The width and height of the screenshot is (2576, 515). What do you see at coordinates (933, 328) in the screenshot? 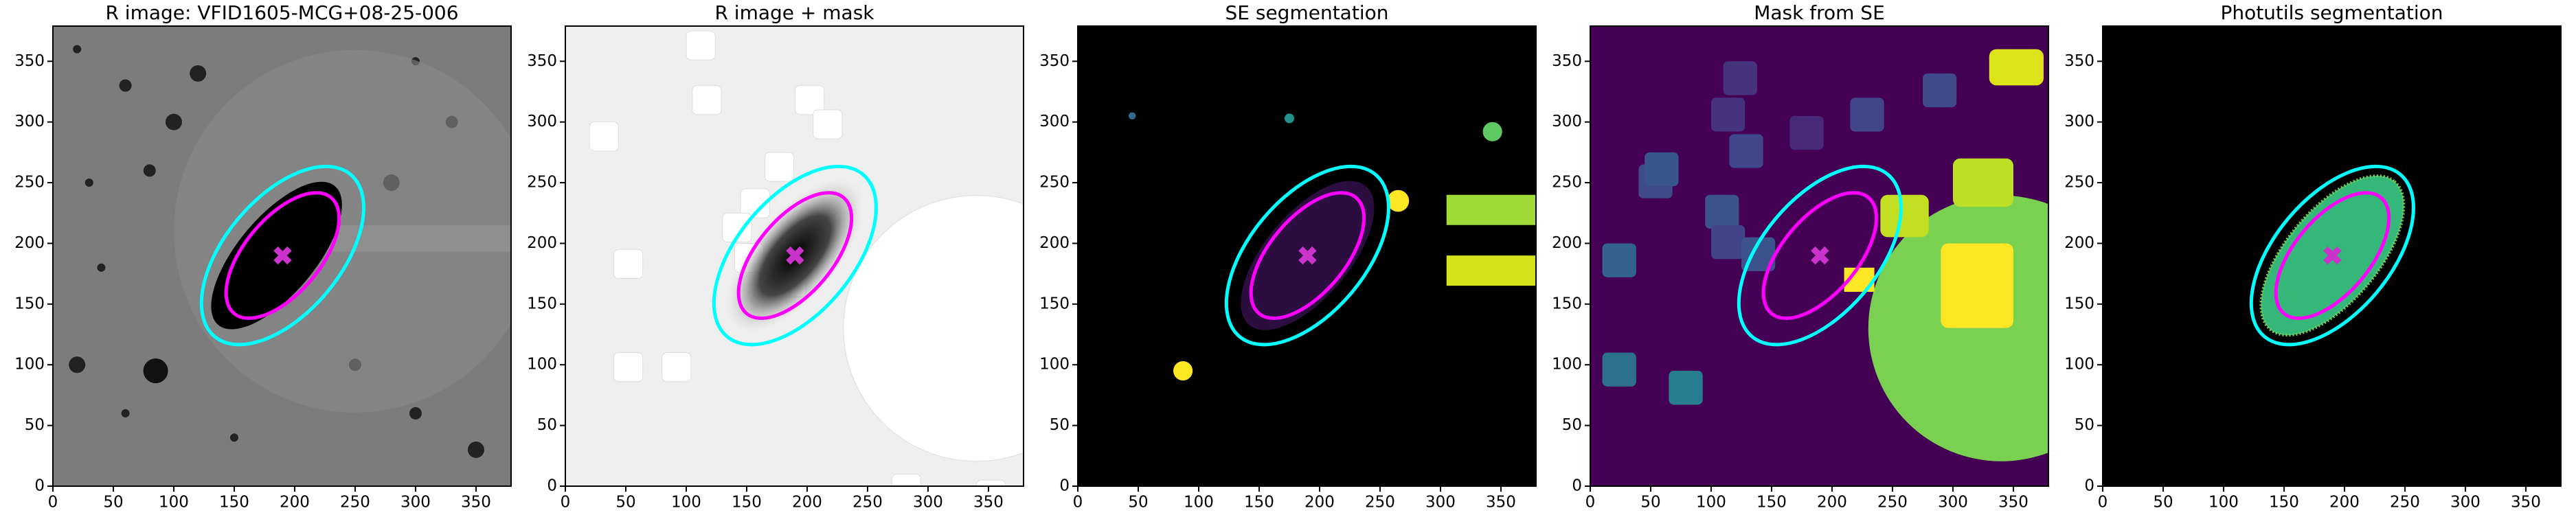
I see `mask-circle` at bounding box center [933, 328].